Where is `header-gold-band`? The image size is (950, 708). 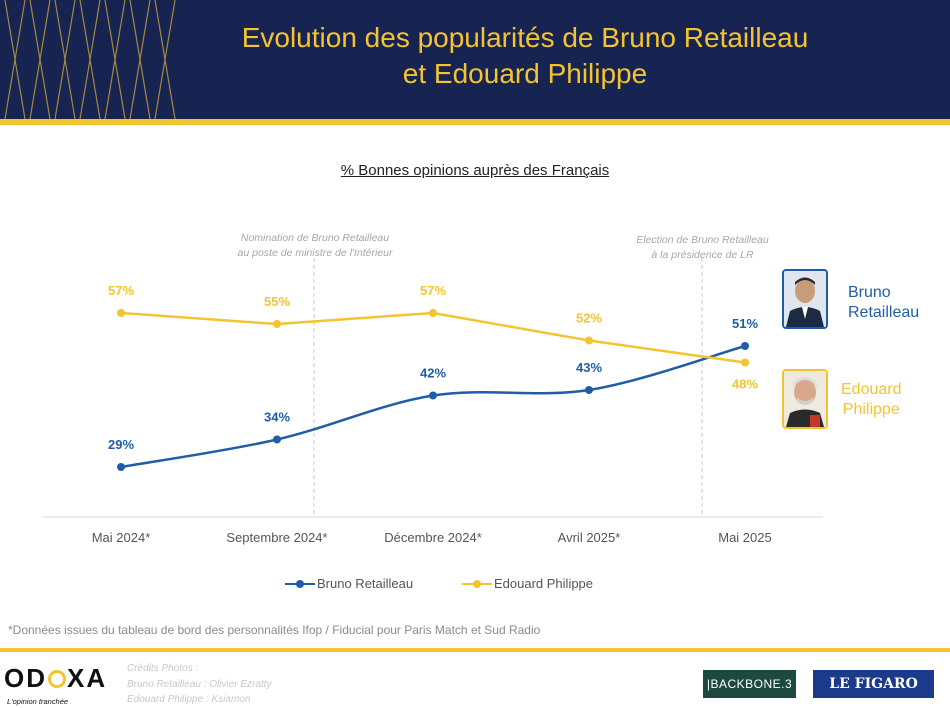 header-gold-band is located at coordinates (475, 122).